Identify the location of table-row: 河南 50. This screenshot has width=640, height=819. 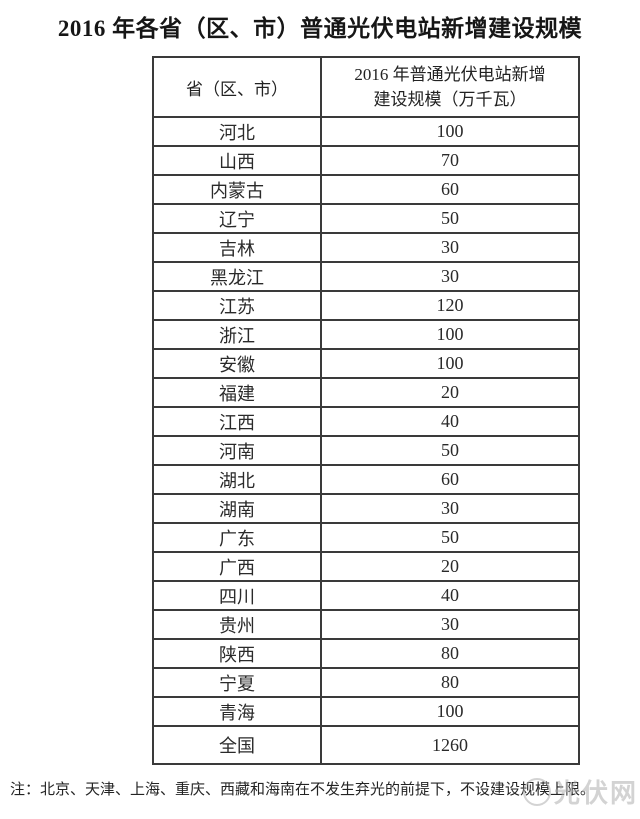
(366, 450).